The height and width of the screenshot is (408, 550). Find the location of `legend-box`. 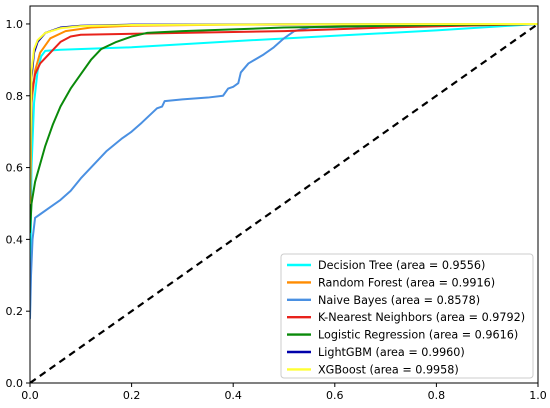

legend-box is located at coordinates (407, 316).